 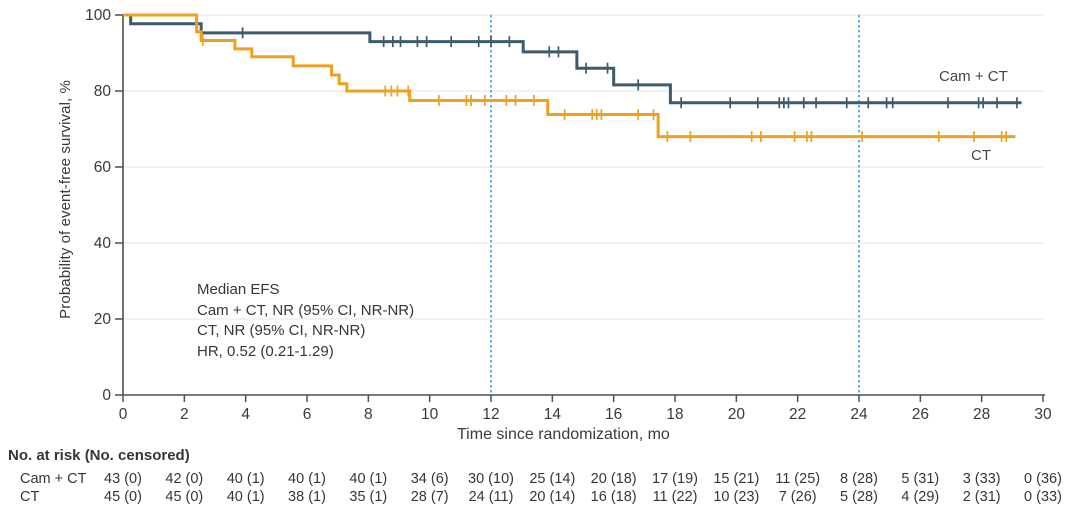 I want to click on y-axis-title: Probability of event-free survival, %, so click(x=65, y=199).